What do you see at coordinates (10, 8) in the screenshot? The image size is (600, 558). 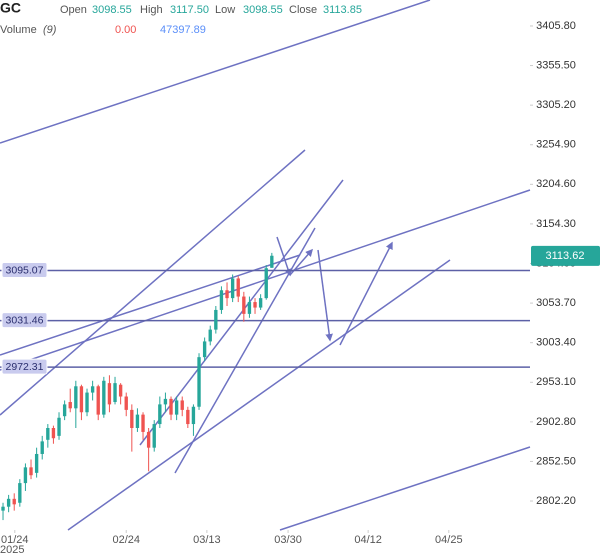 I see `symbol: GC` at bounding box center [10, 8].